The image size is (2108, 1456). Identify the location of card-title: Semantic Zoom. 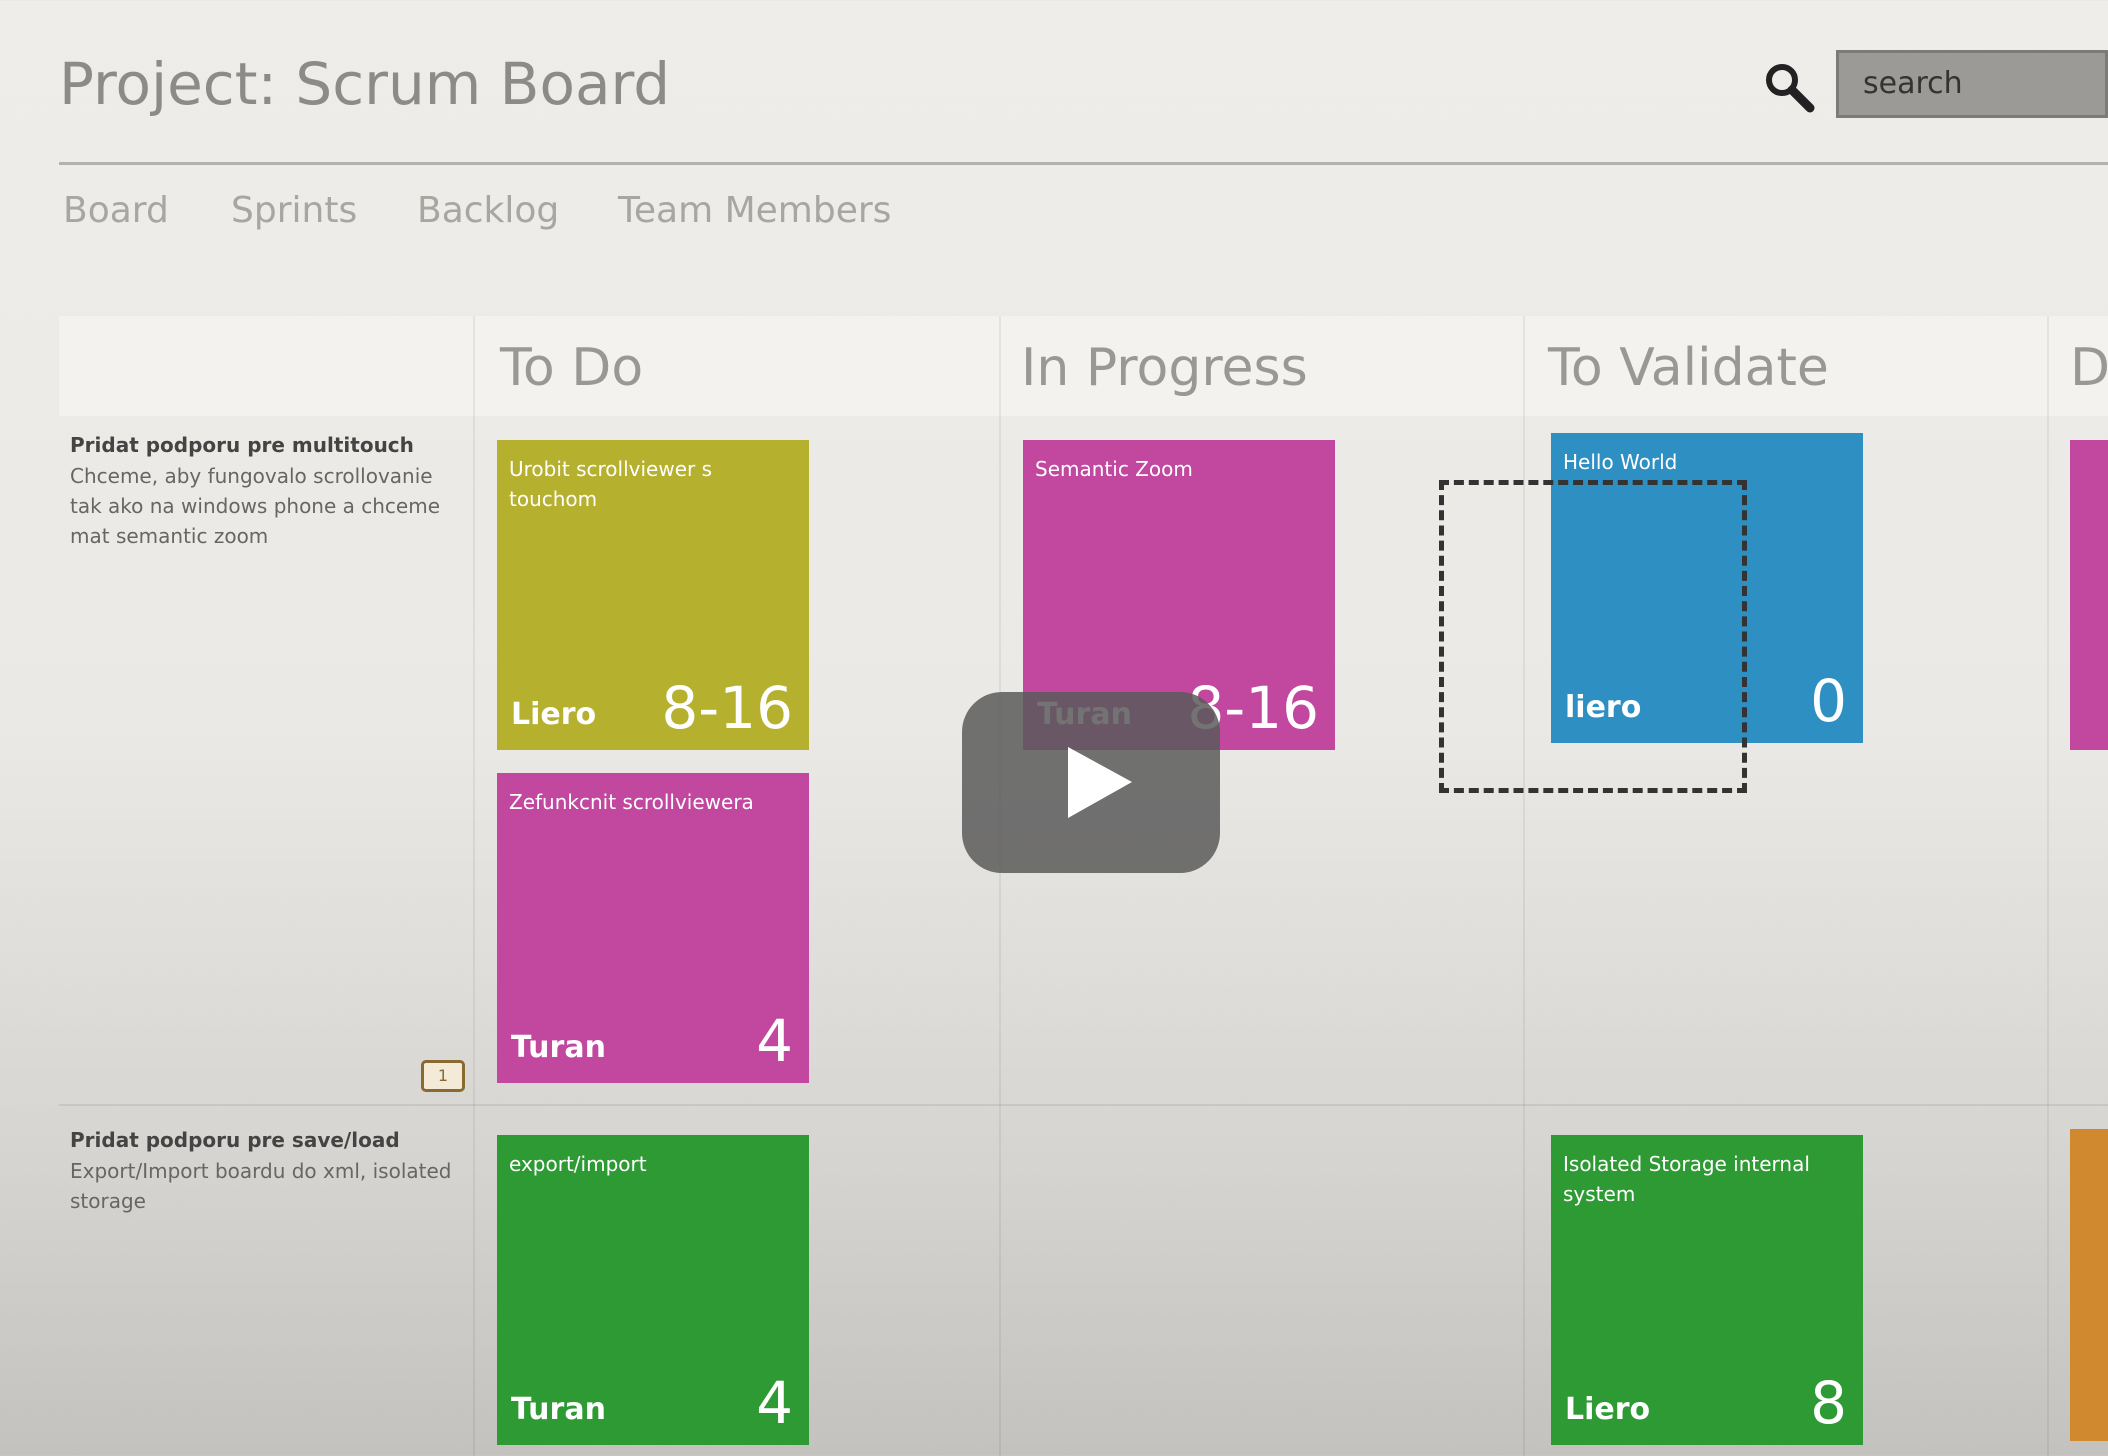
(1114, 469).